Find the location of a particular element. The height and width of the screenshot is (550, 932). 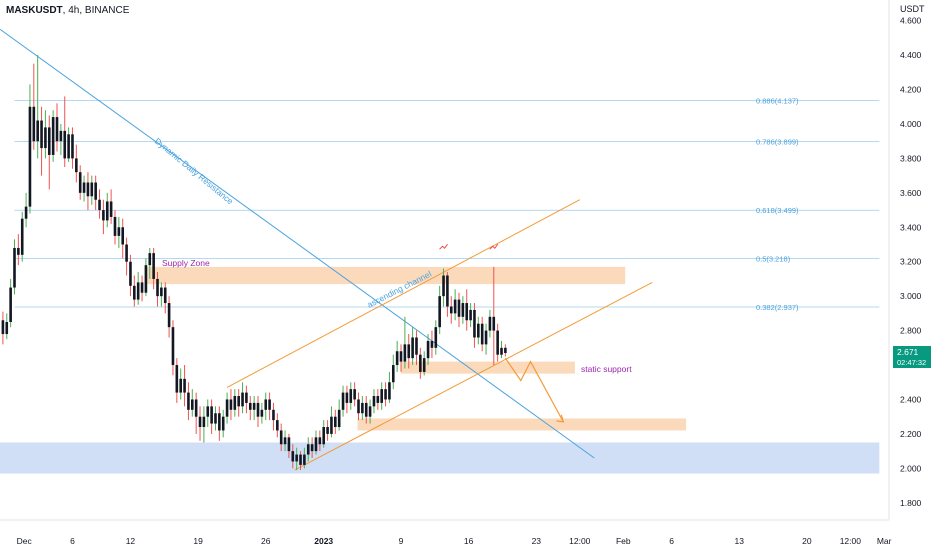

symbol-name: MASKUSDT is located at coordinates (34, 10).